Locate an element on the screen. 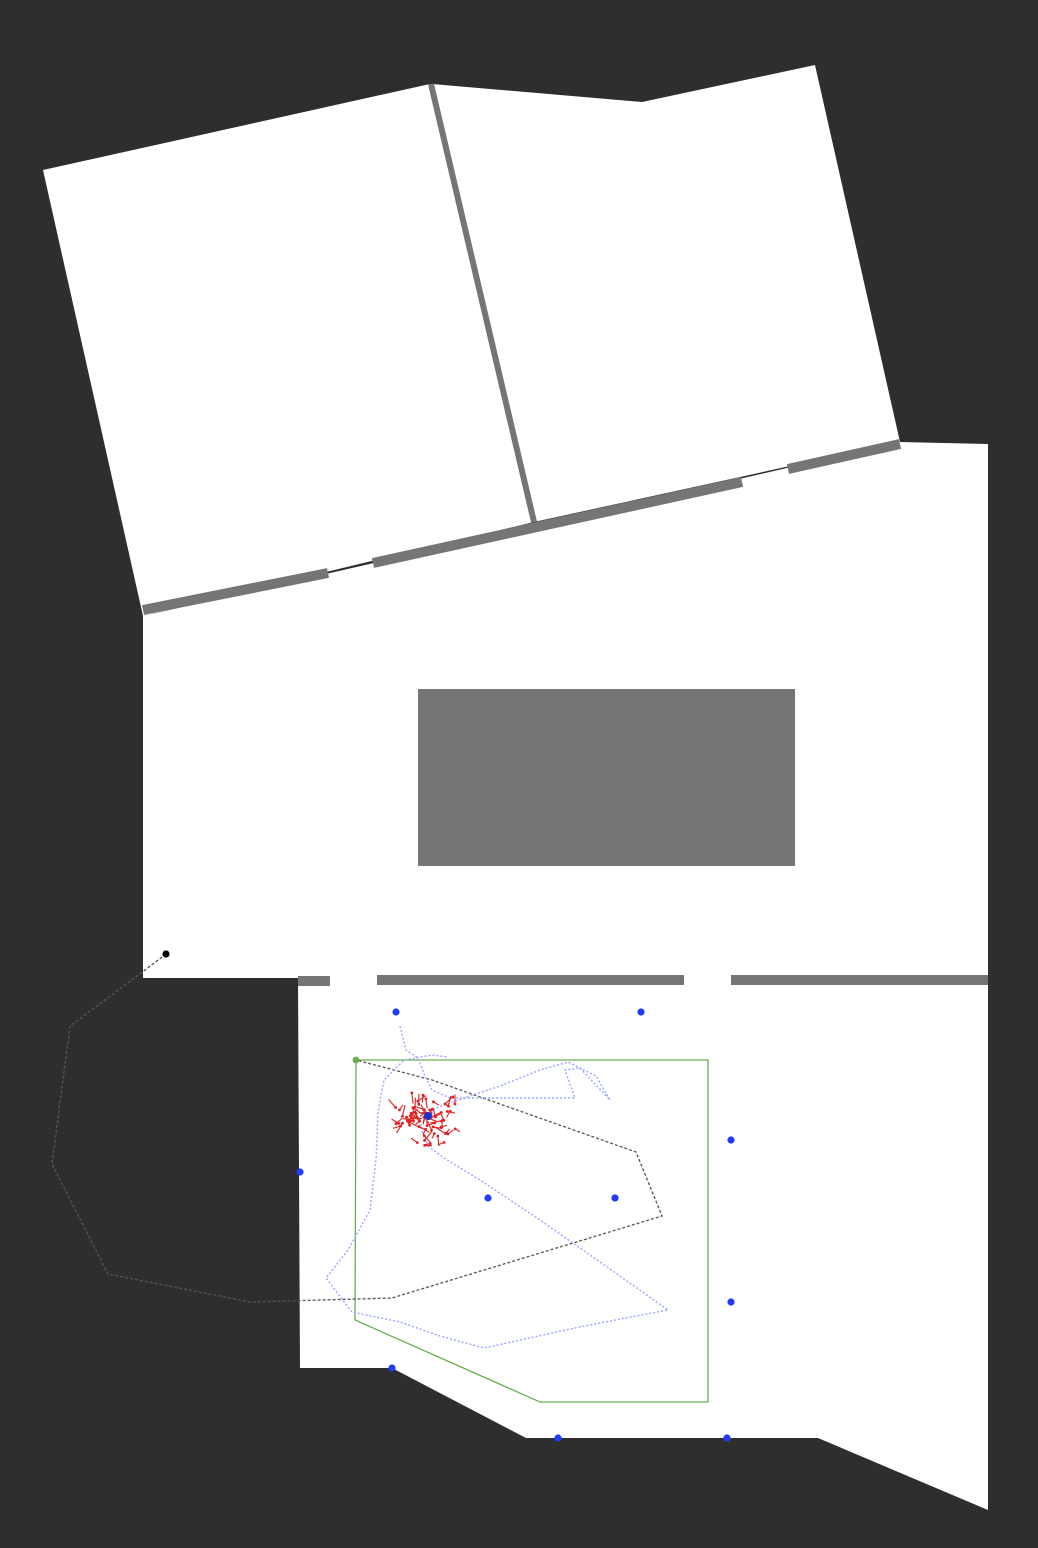 Image resolution: width=1038 pixels, height=1548 pixels. true-path-line is located at coordinates (497, 1187).